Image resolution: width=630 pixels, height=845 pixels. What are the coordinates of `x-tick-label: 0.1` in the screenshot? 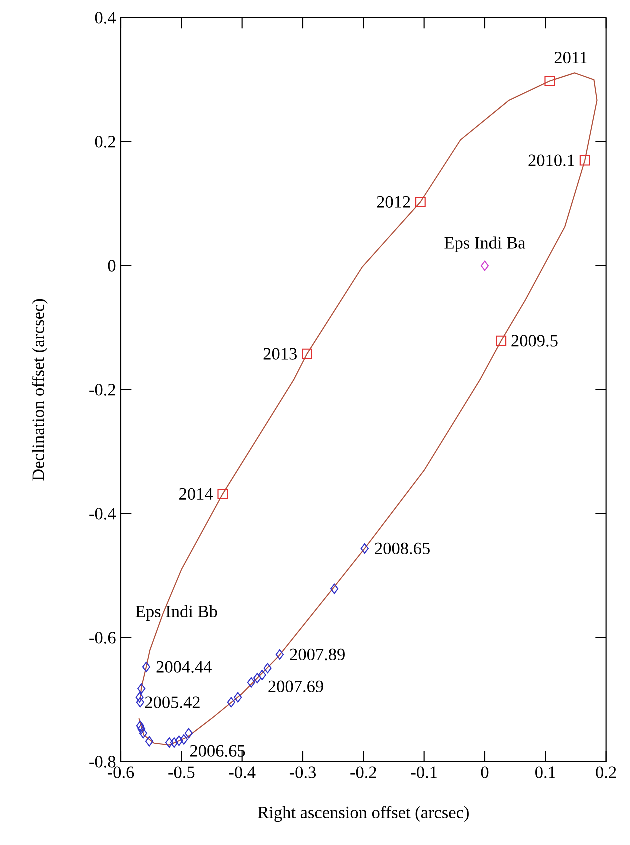 It's located at (546, 772).